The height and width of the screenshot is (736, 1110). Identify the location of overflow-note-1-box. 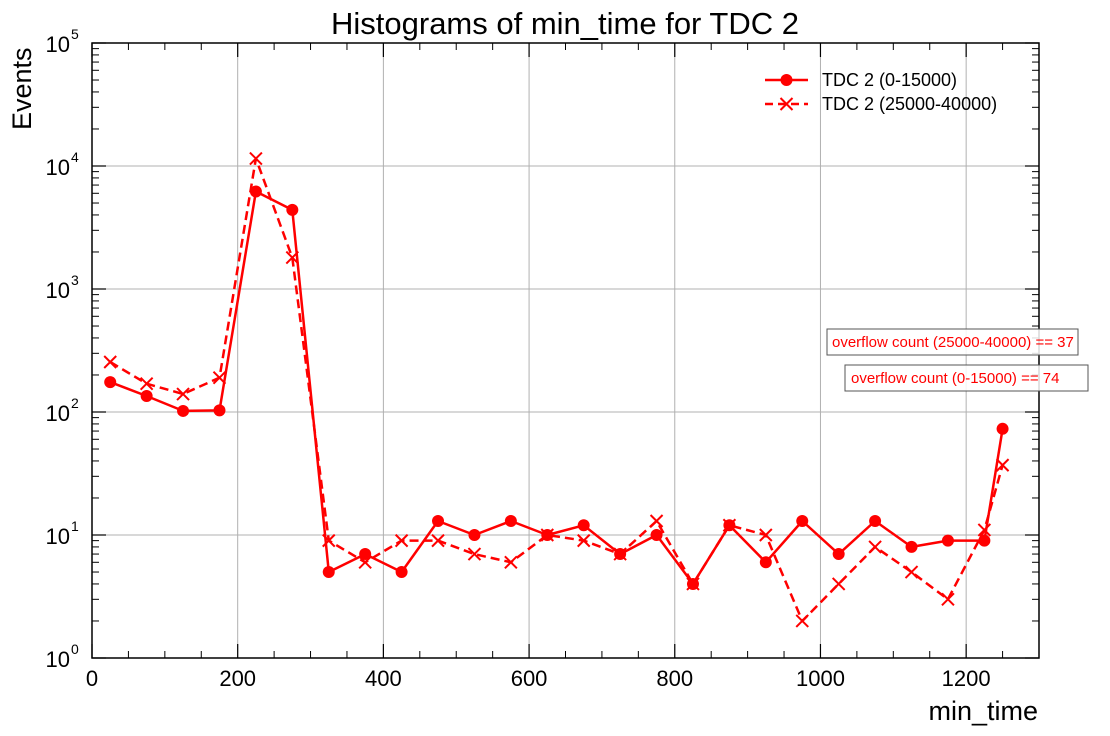
(952, 342).